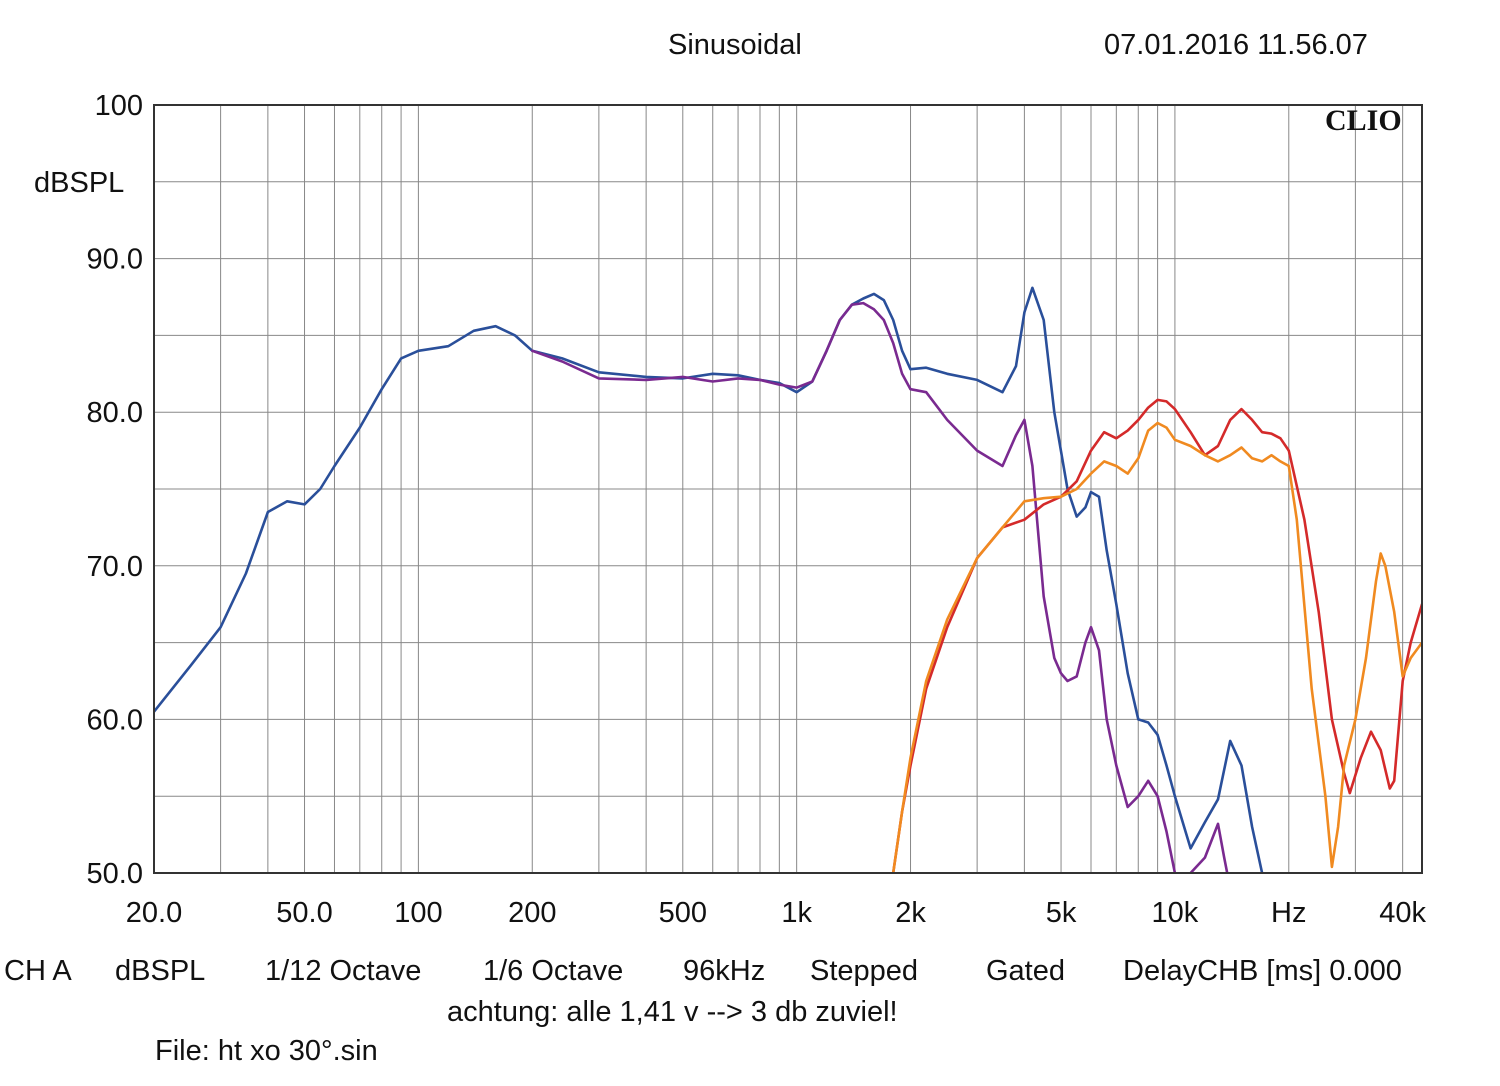 The height and width of the screenshot is (1086, 1500). I want to click on brand-logo: CLIO, so click(1363, 120).